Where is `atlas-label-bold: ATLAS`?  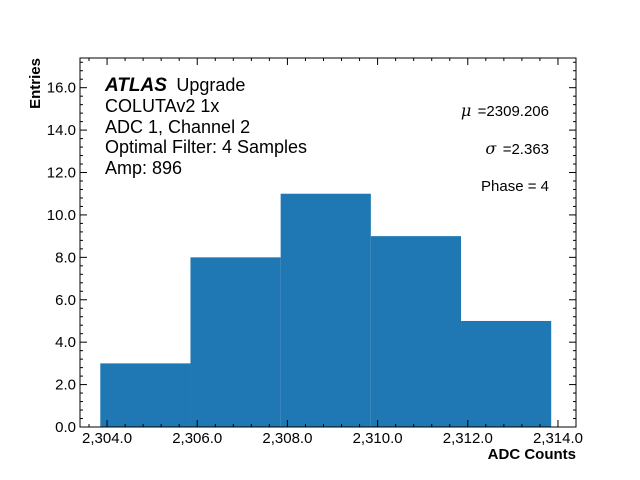
atlas-label-bold: ATLAS is located at coordinates (135, 85).